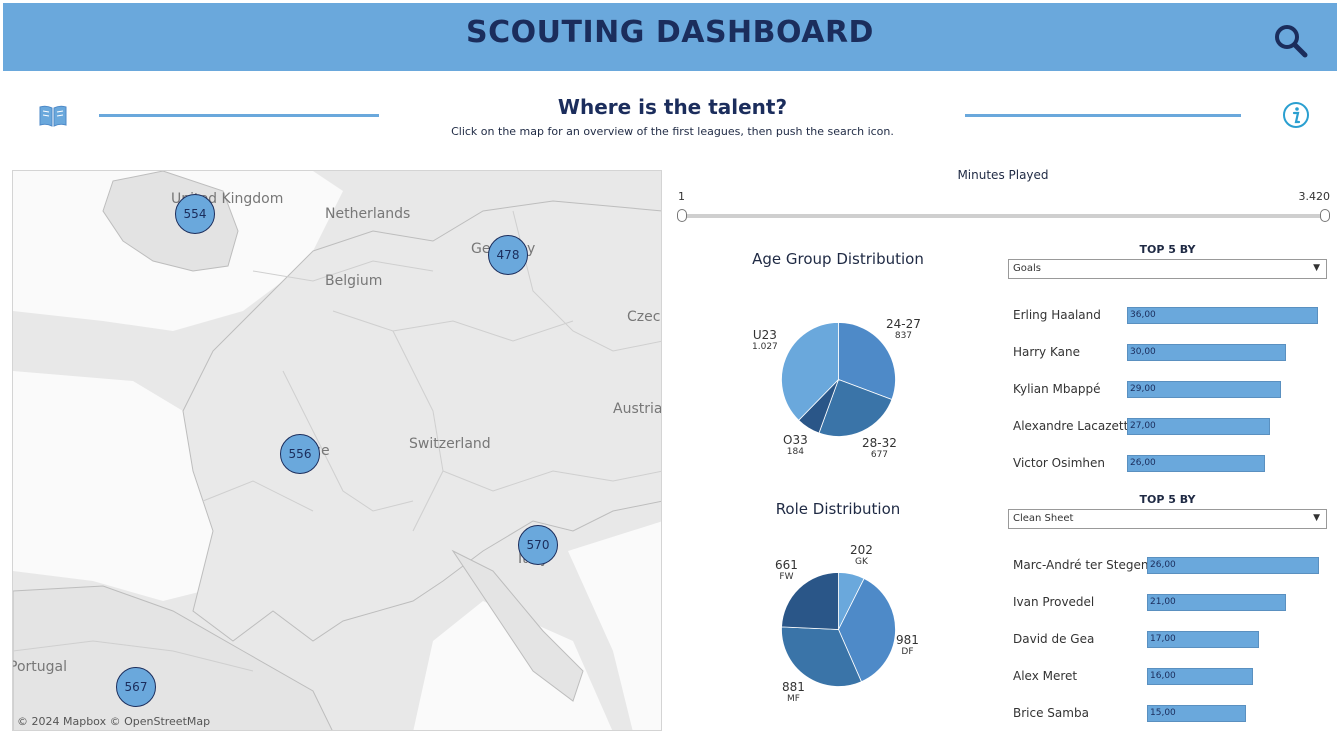 Image resolution: width=1342 pixels, height=747 pixels. Describe the element at coordinates (1163, 713) in the screenshot. I see `clean-bar-value: 15,00` at that location.